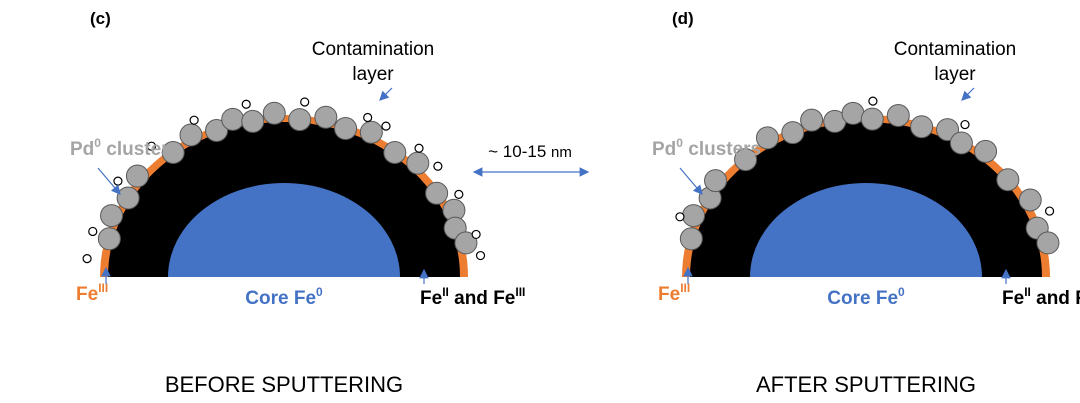  What do you see at coordinates (866, 384) in the screenshot?
I see `caption: AFTER SPUTTERING` at bounding box center [866, 384].